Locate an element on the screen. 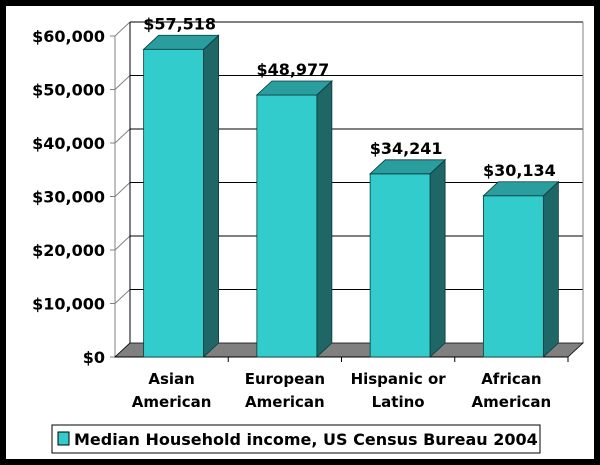 The width and height of the screenshot is (600, 465). y-tick-label: $20,000 is located at coordinates (68, 250).